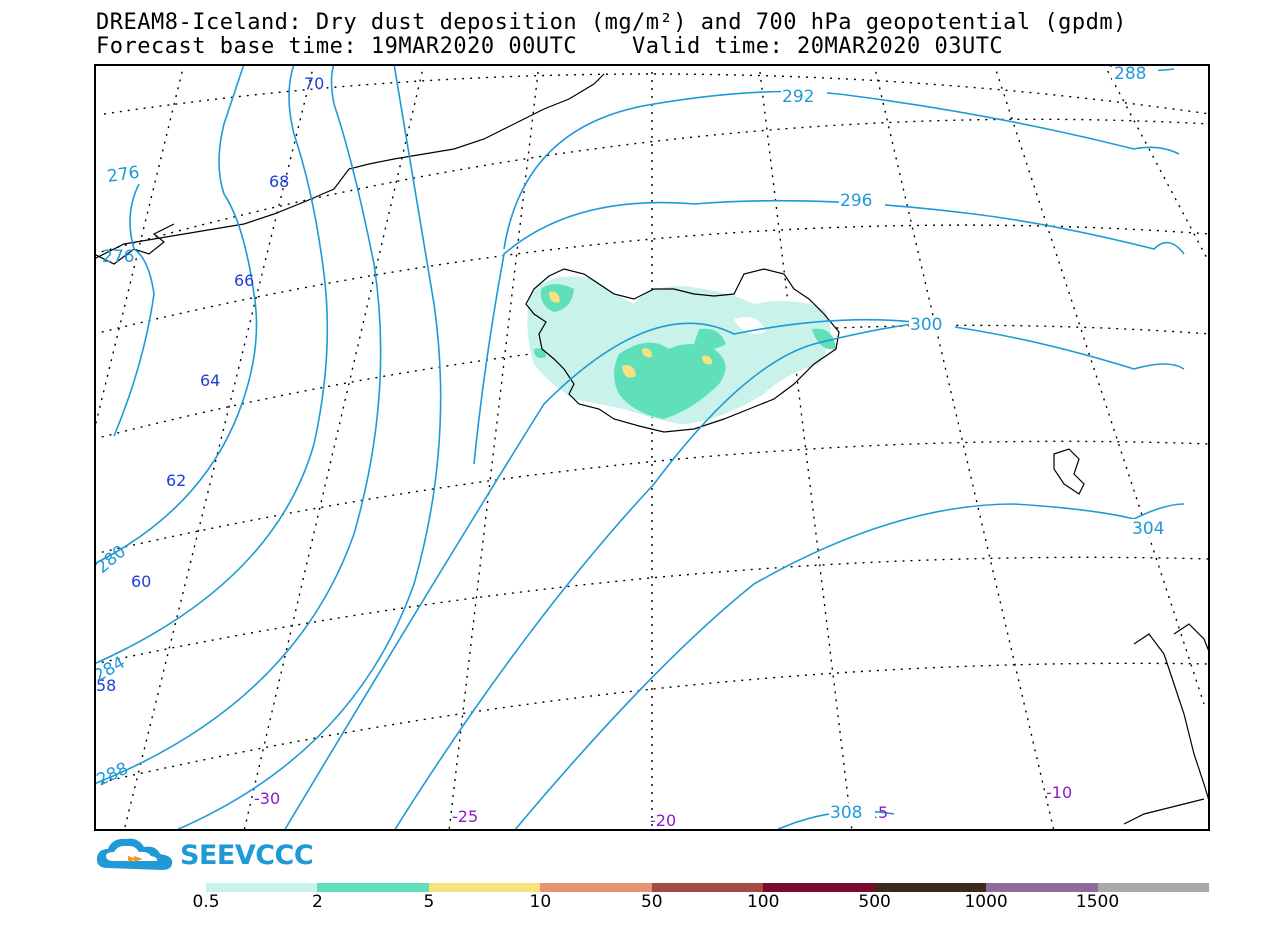  I want to click on cloud-icon, so click(134, 854).